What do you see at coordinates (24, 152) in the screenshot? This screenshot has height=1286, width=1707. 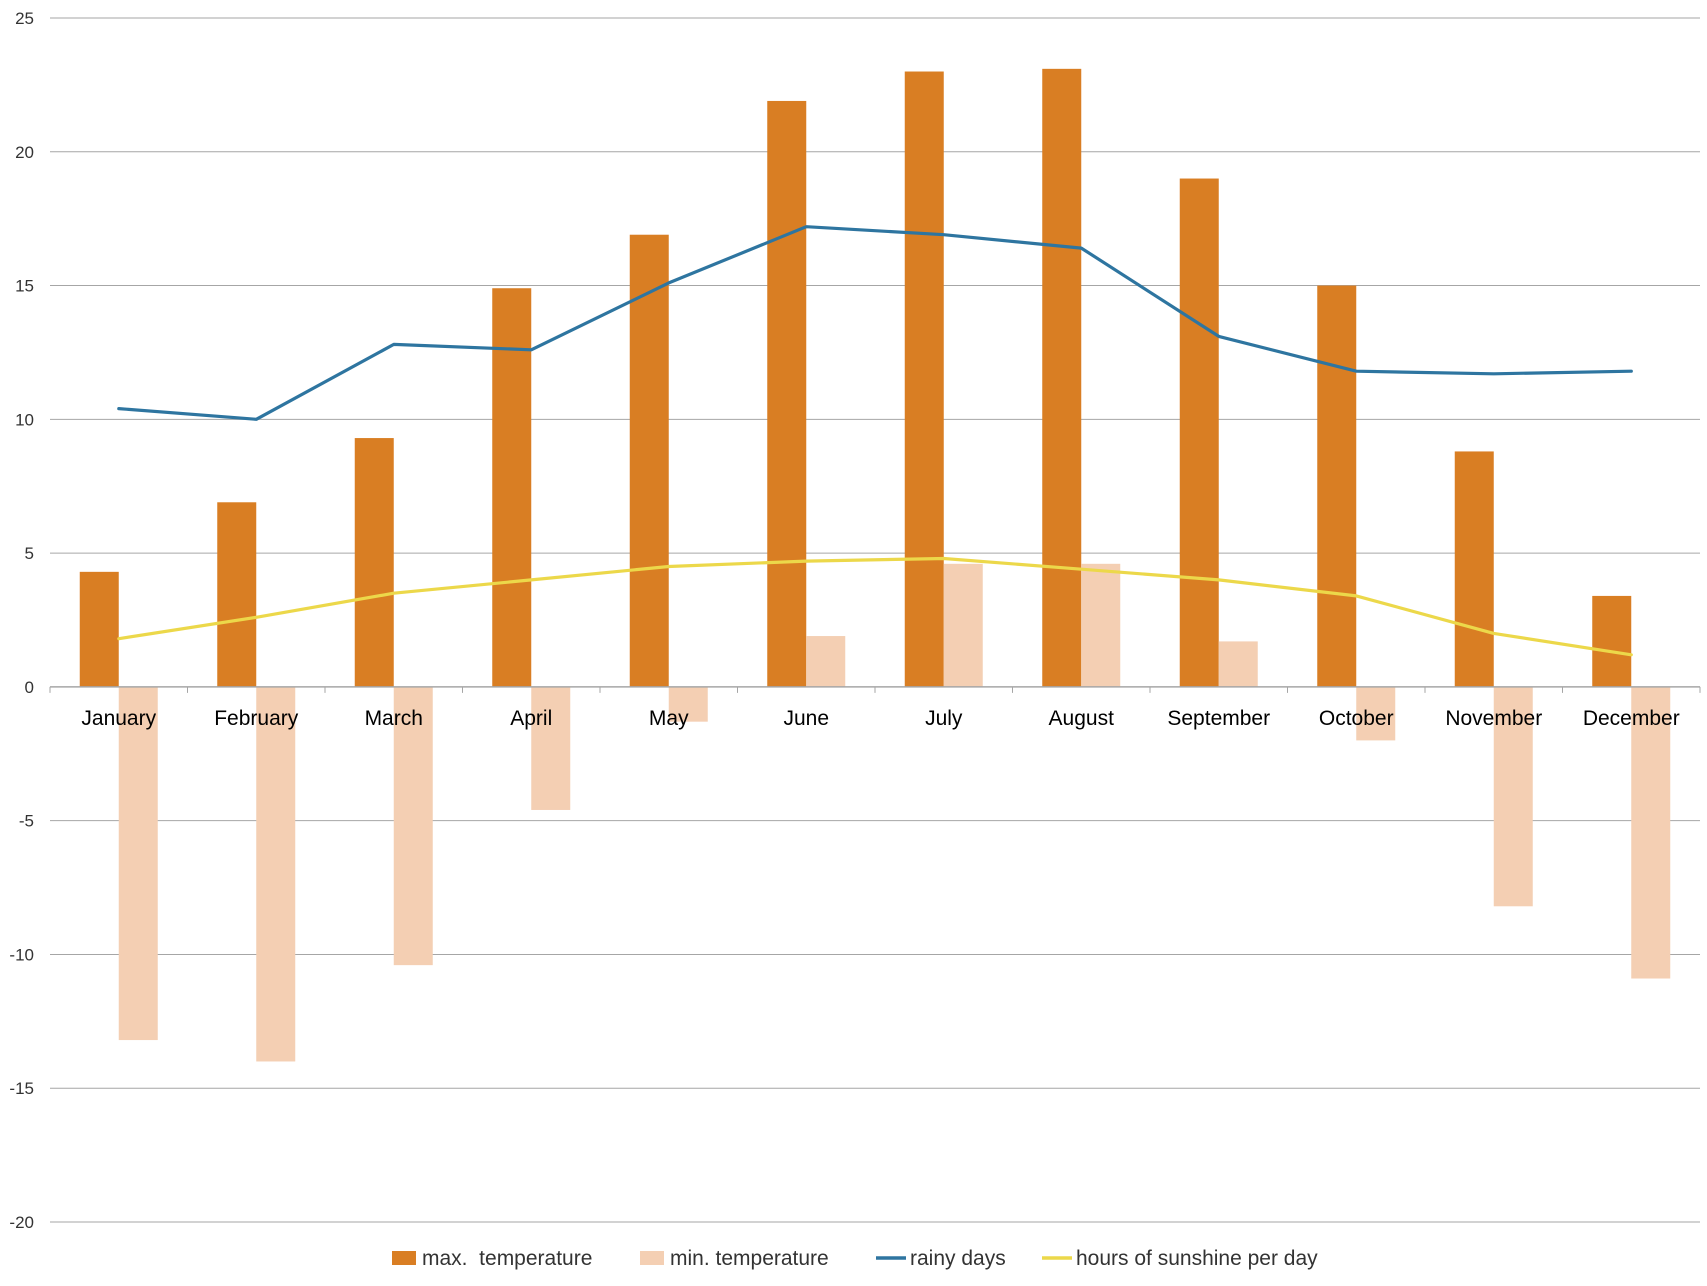 I see `y-tick-label: 20` at bounding box center [24, 152].